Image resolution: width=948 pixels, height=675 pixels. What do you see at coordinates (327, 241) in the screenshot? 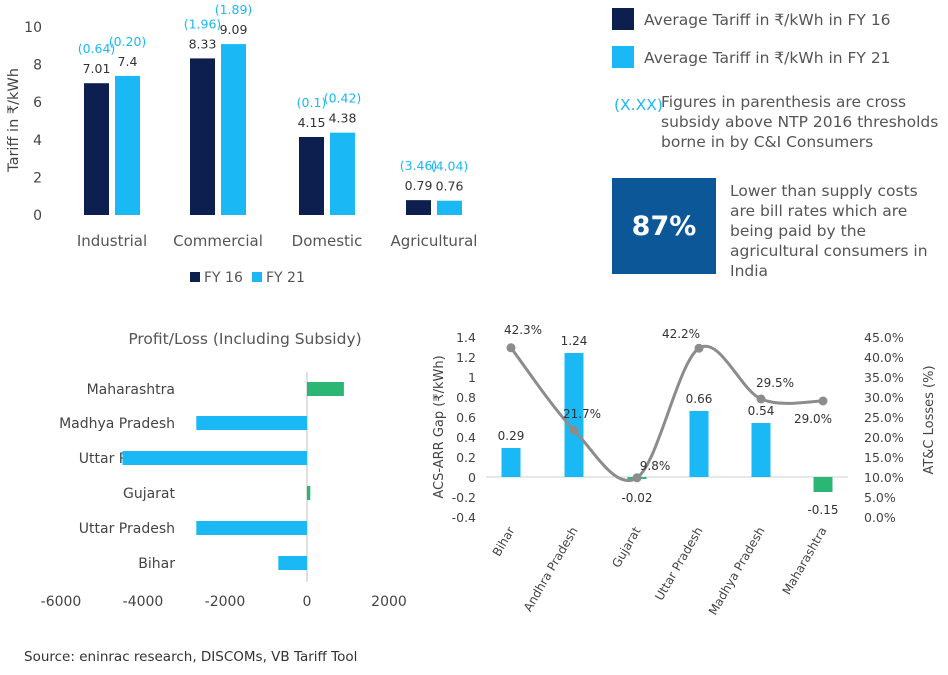
I see `x-category-label: Domestic` at bounding box center [327, 241].